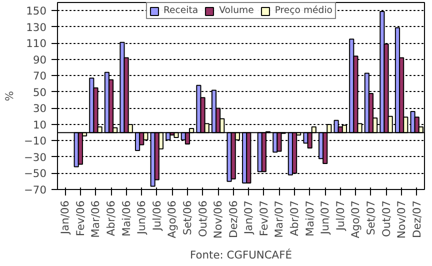 Image resolution: width=432 pixels, height=266 pixels. What do you see at coordinates (172, 219) in the screenshot?
I see `x-tick-label: Ago/06` at bounding box center [172, 219].